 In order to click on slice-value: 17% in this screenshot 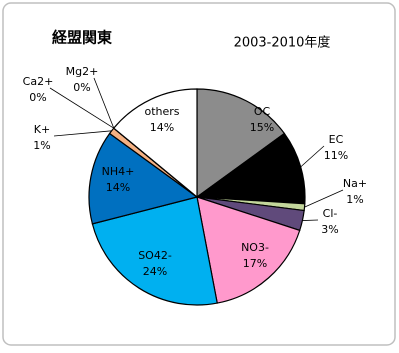, I will do `click(255, 263)`.